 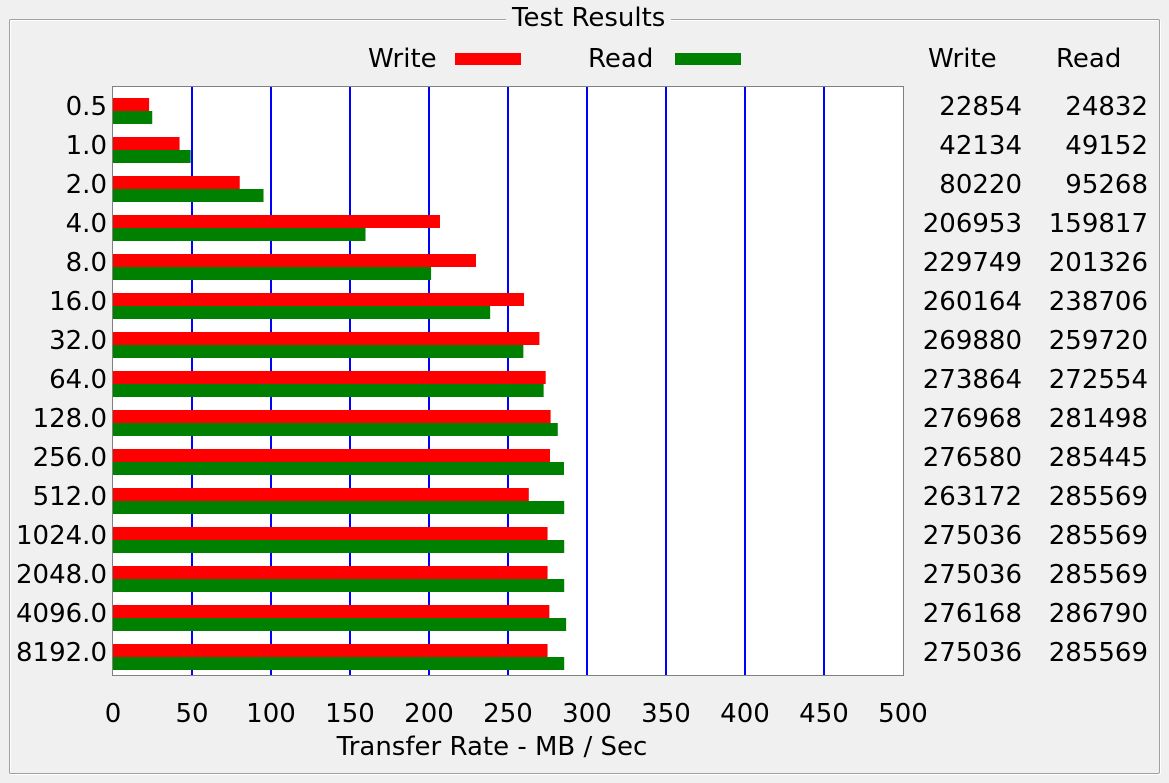 What do you see at coordinates (339, 546) in the screenshot?
I see `read-bar-1024.0` at bounding box center [339, 546].